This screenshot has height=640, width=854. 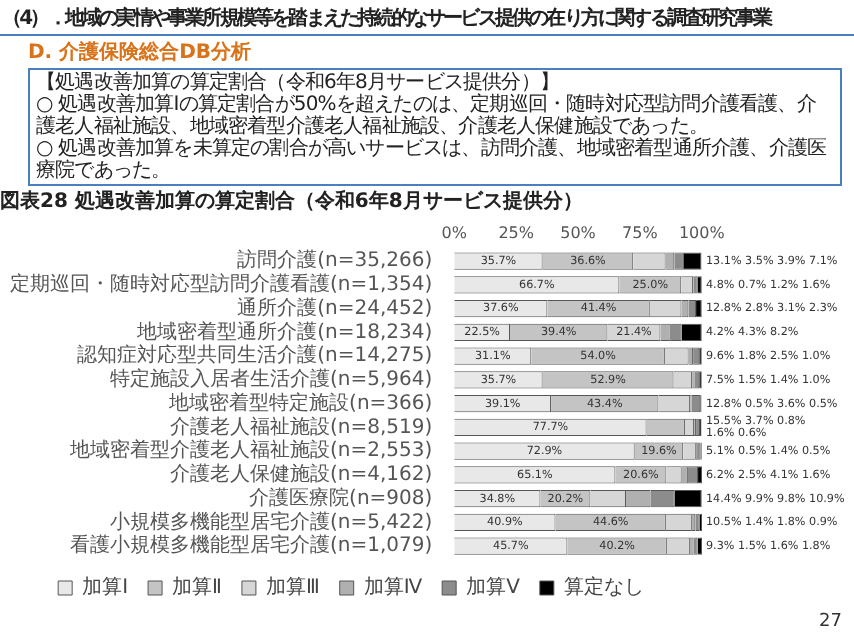 What do you see at coordinates (603, 587) in the screenshot?
I see `legend-label: 算定なし` at bounding box center [603, 587].